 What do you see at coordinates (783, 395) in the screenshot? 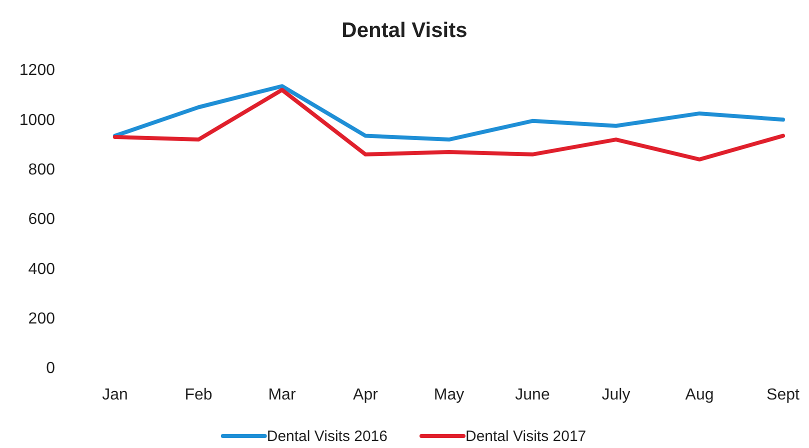
I see `x-tick-label: Sept` at bounding box center [783, 395].